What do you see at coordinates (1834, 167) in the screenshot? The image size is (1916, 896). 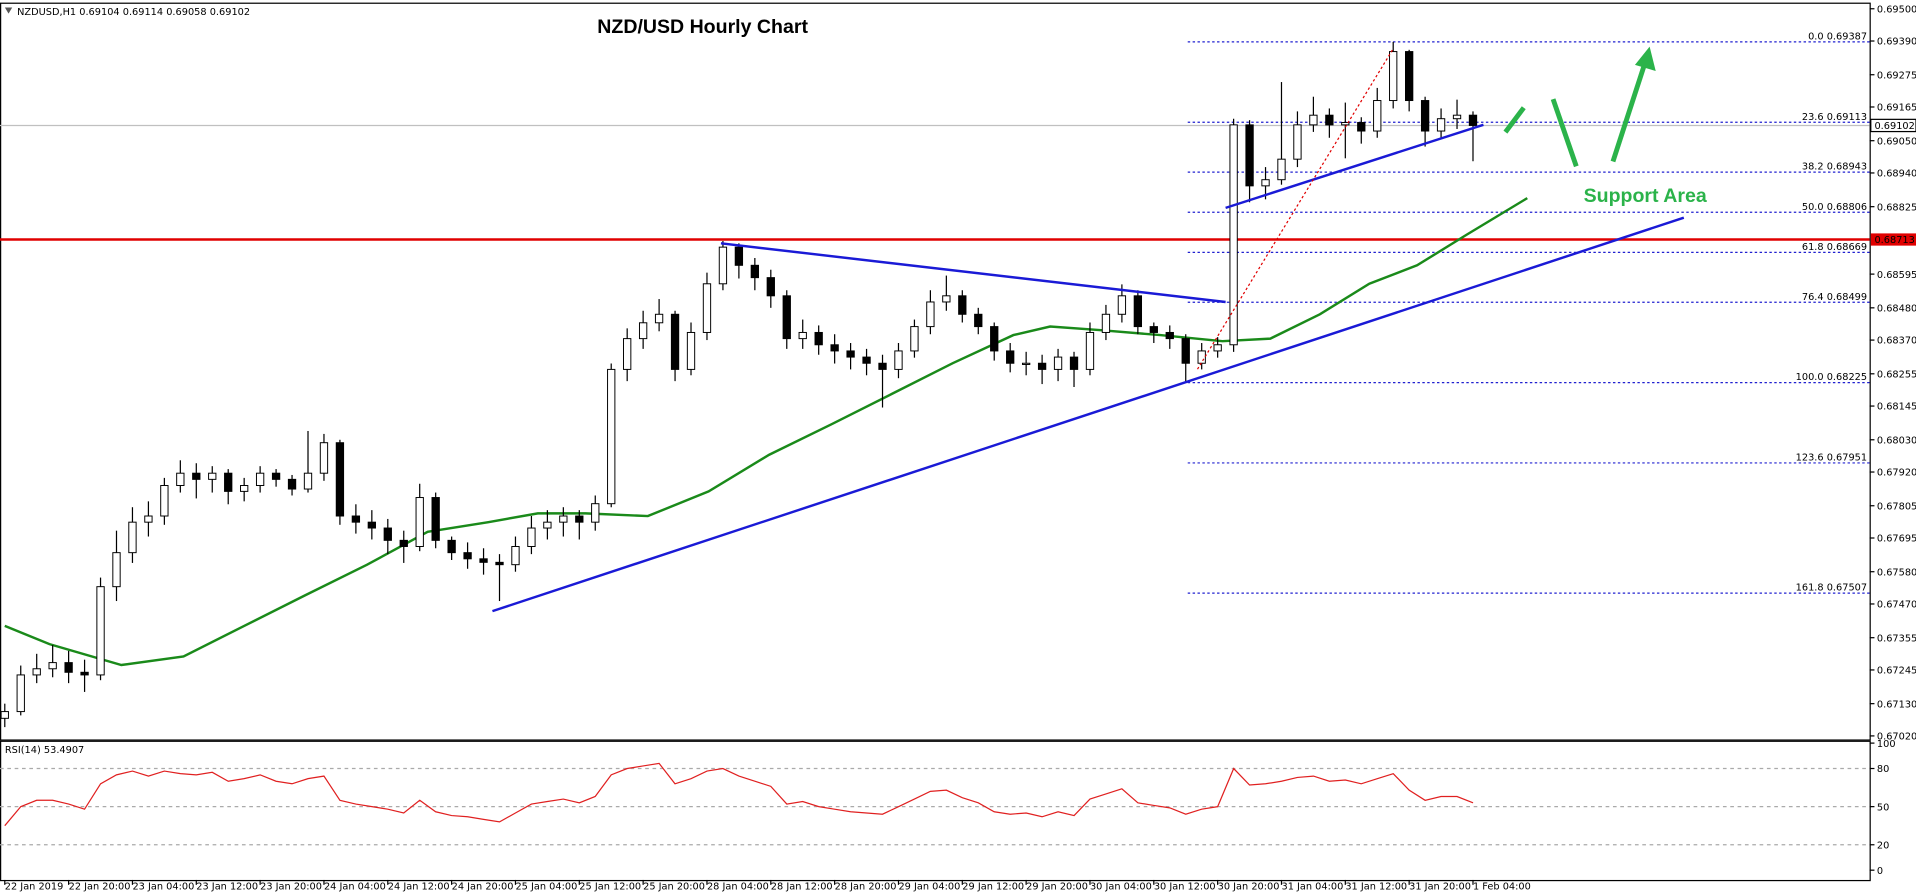 I see `fib-label: 38.2 0.68943` at bounding box center [1834, 167].